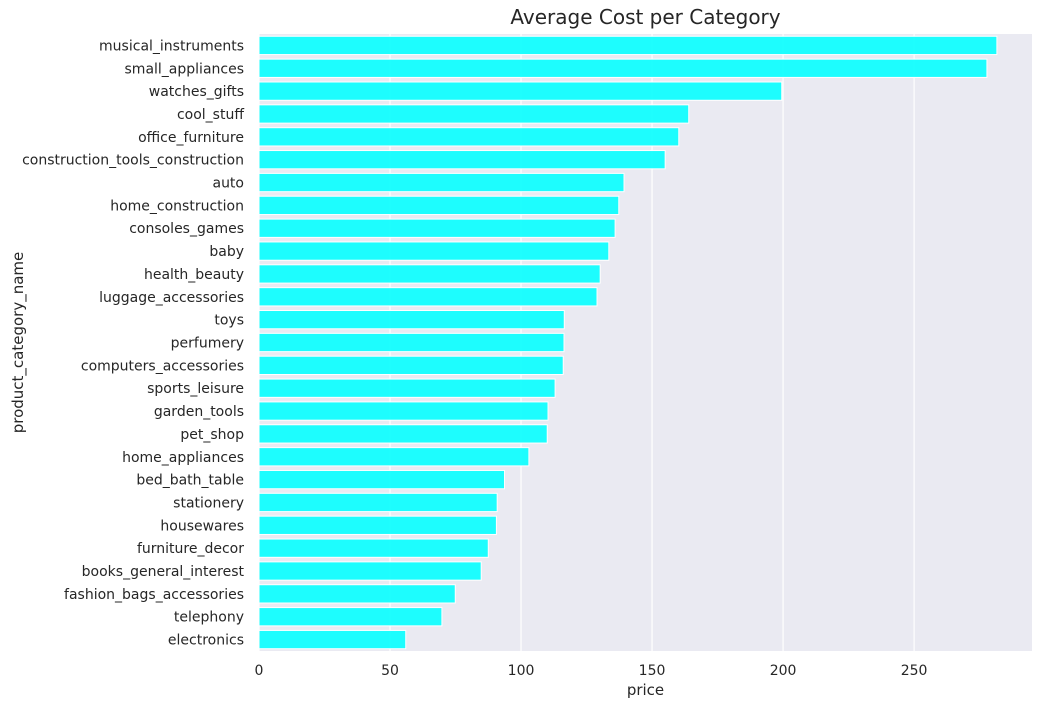 The width and height of the screenshot is (1043, 708). I want to click on y-tick-label: fashion_bags_accessories, so click(154, 595).